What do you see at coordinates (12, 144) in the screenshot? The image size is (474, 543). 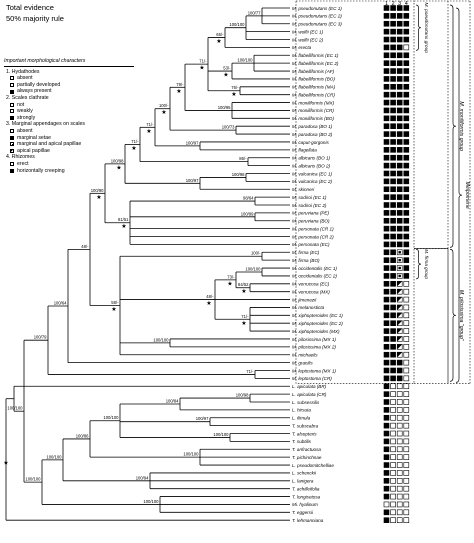 I see `dot-swatch-icon` at bounding box center [12, 144].